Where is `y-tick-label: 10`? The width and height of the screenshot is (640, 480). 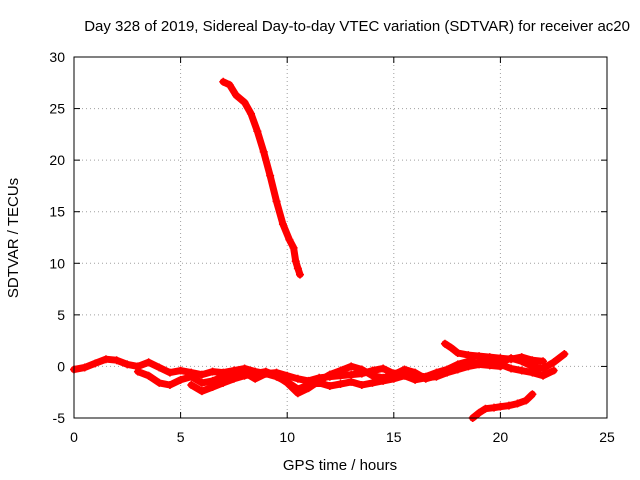
y-tick-label: 10 is located at coordinates (57, 263).